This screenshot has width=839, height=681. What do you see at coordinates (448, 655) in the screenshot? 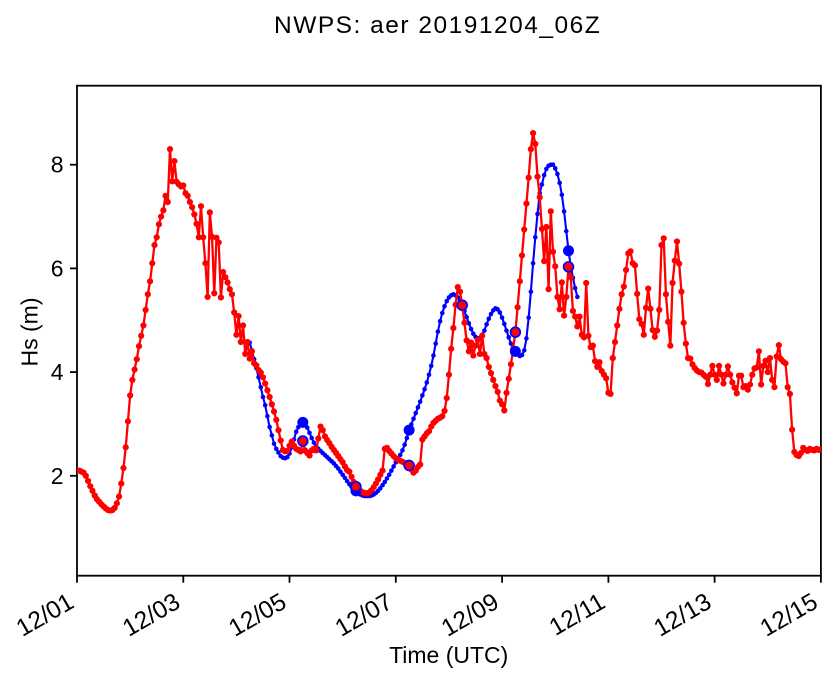
I see `svg-text: Time (UTC)` at bounding box center [448, 655].